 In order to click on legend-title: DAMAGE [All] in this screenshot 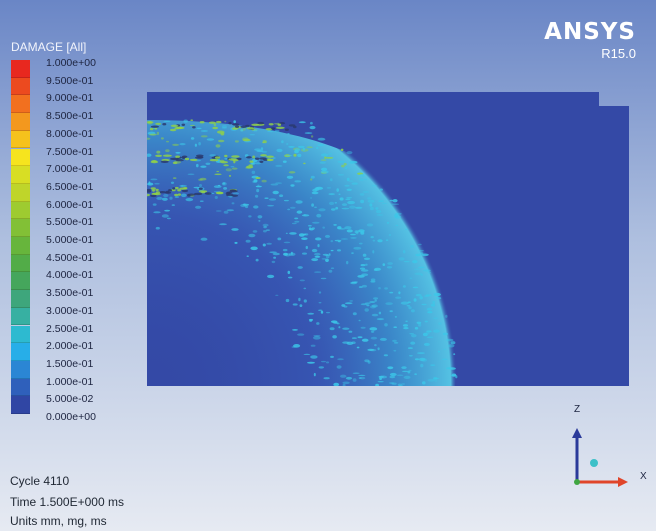, I will do `click(49, 47)`.